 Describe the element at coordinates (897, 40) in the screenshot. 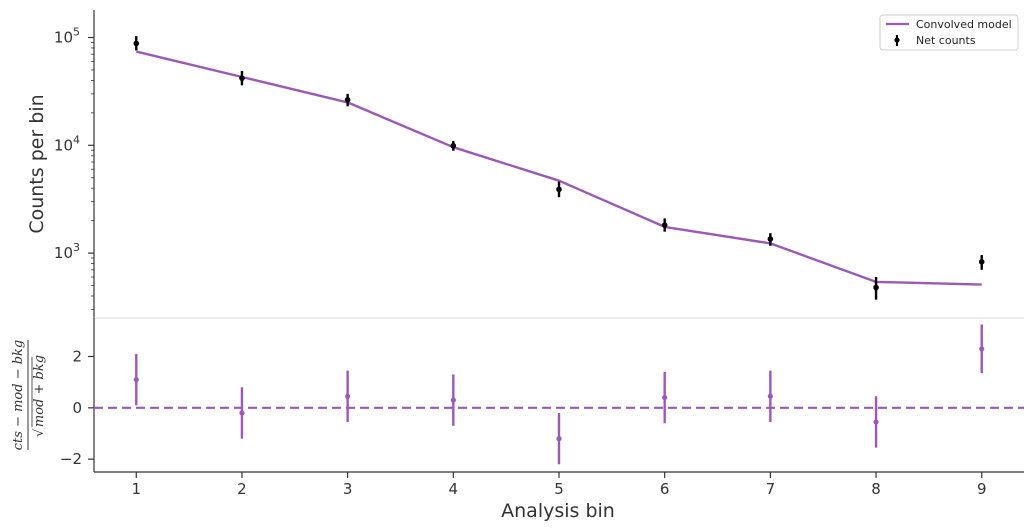

I see `legend-data-swatch-point` at that location.